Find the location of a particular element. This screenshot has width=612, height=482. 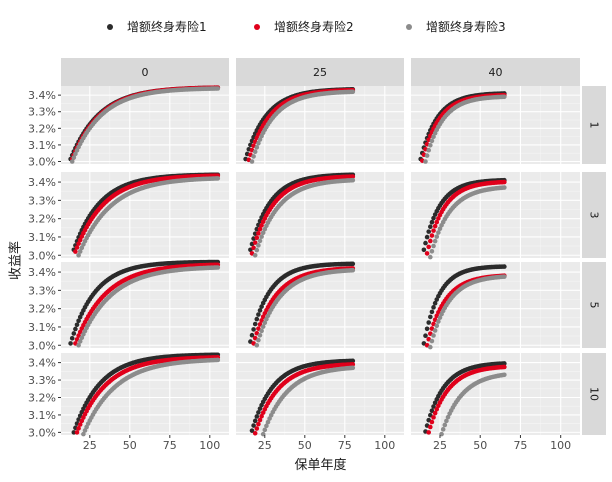

x-axis-title: 保单年度 is located at coordinates (320, 465).